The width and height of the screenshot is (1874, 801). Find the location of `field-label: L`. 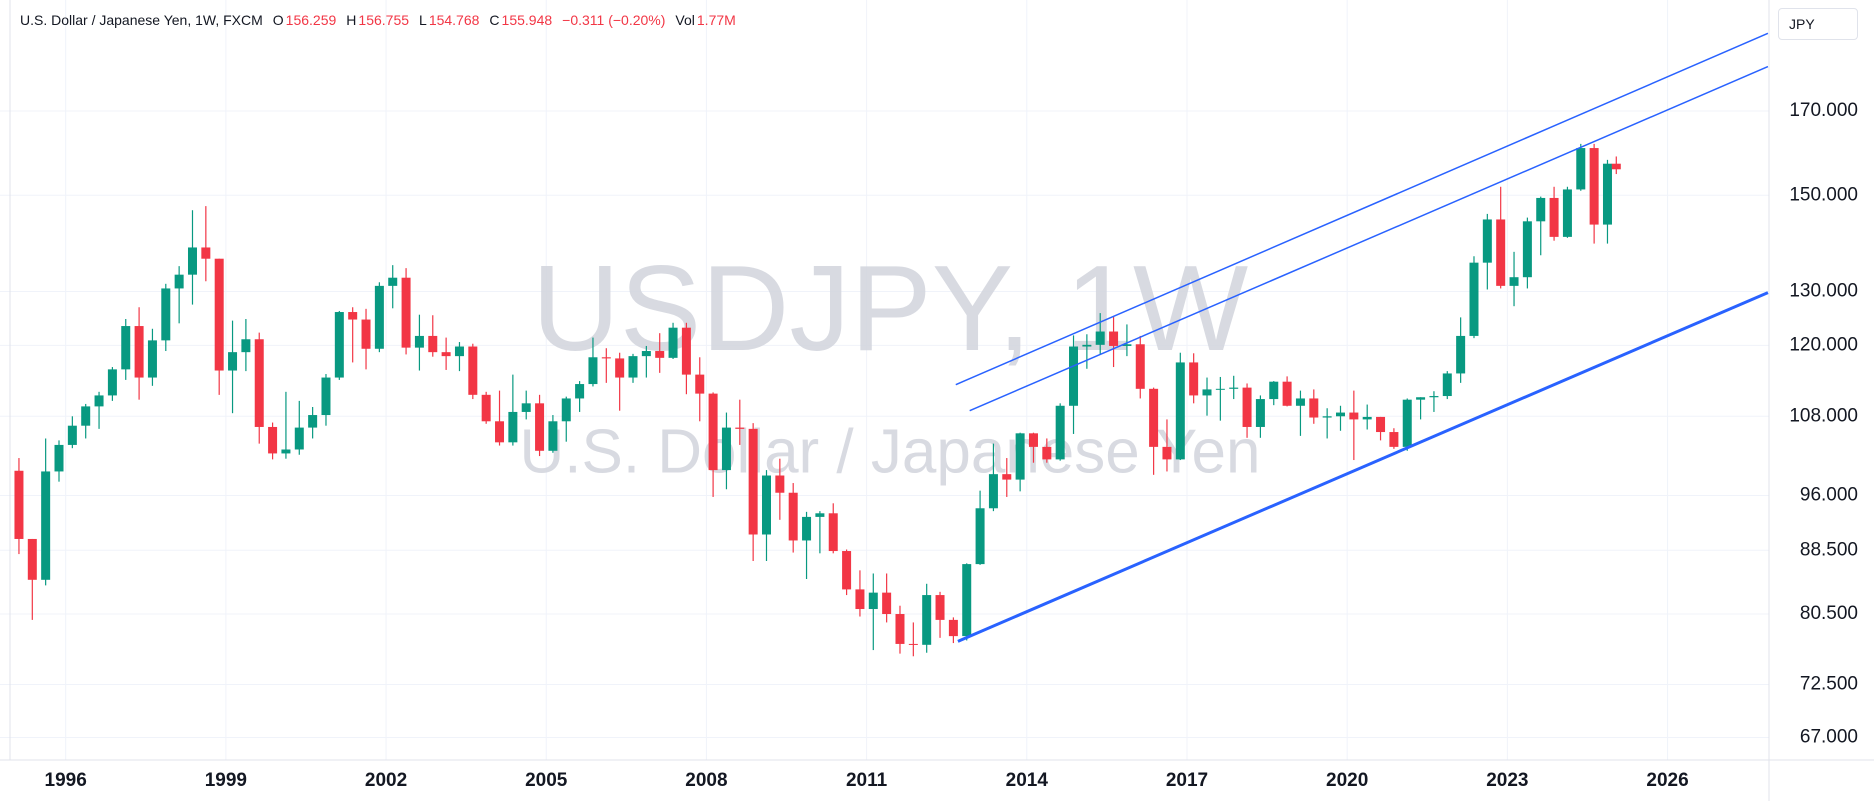

field-label: L is located at coordinates (423, 20).